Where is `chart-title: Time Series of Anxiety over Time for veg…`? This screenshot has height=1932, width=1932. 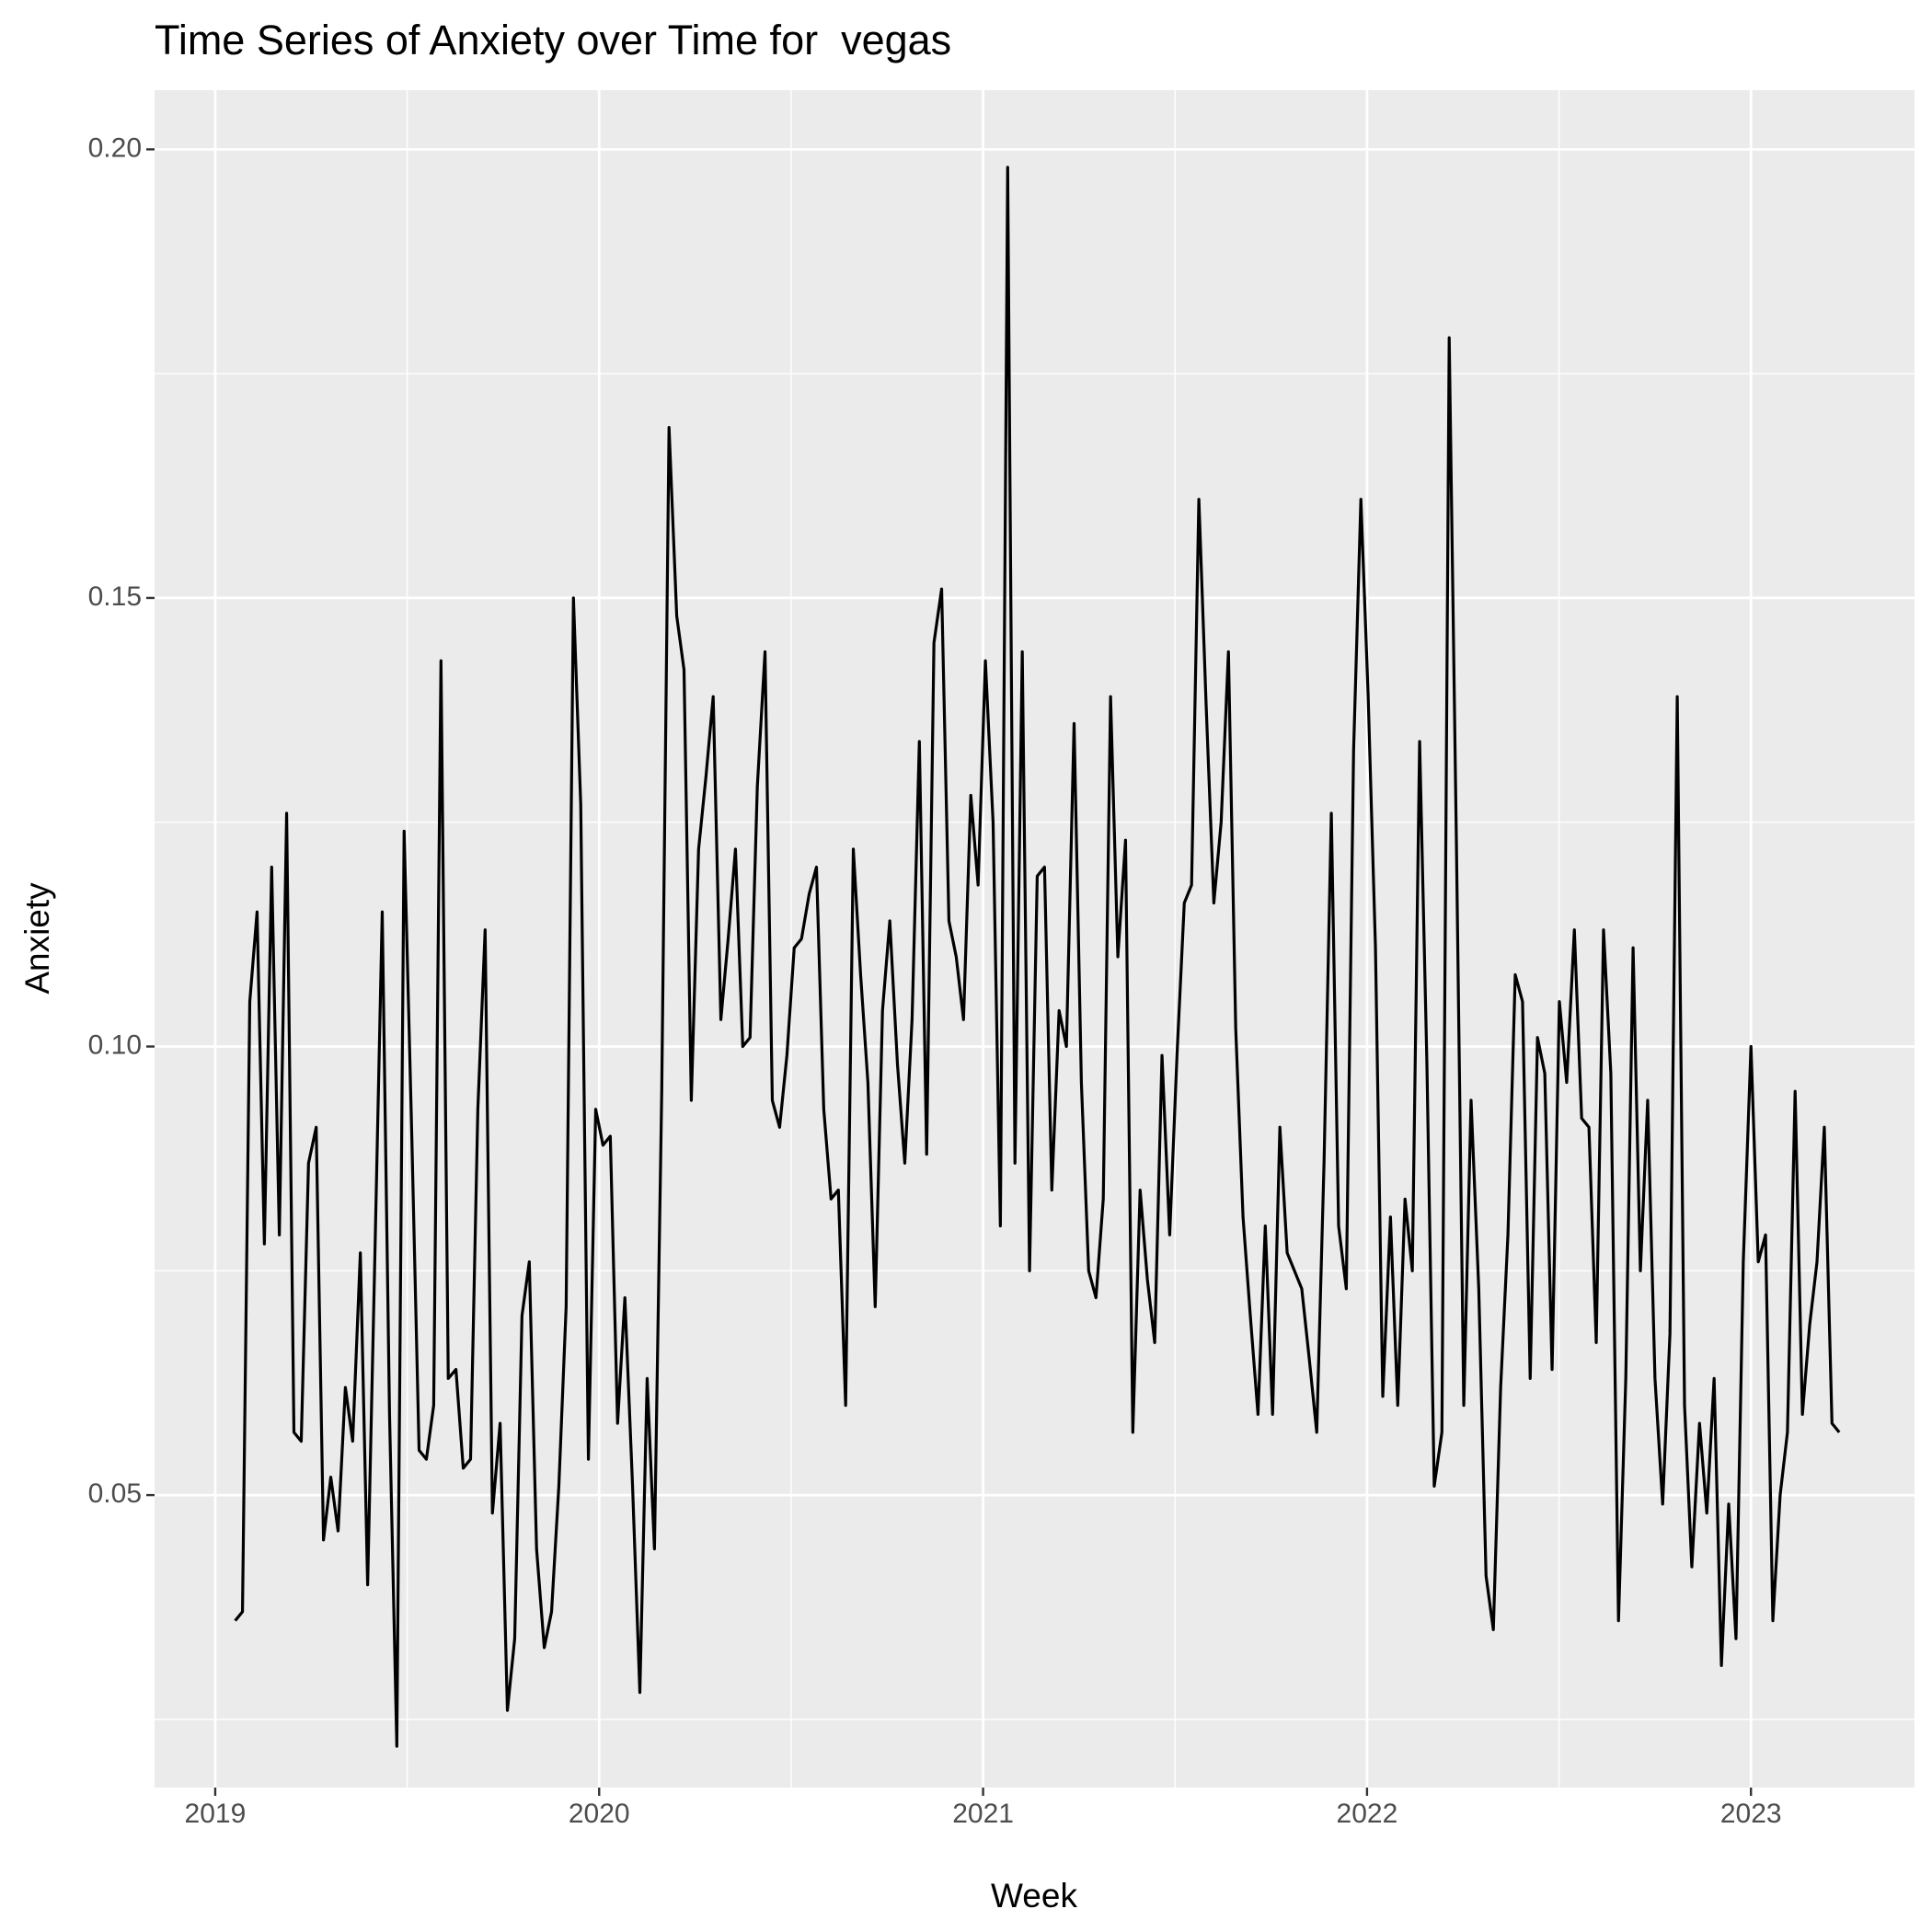 chart-title: Time Series of Anxiety over Time for veg… is located at coordinates (553, 40).